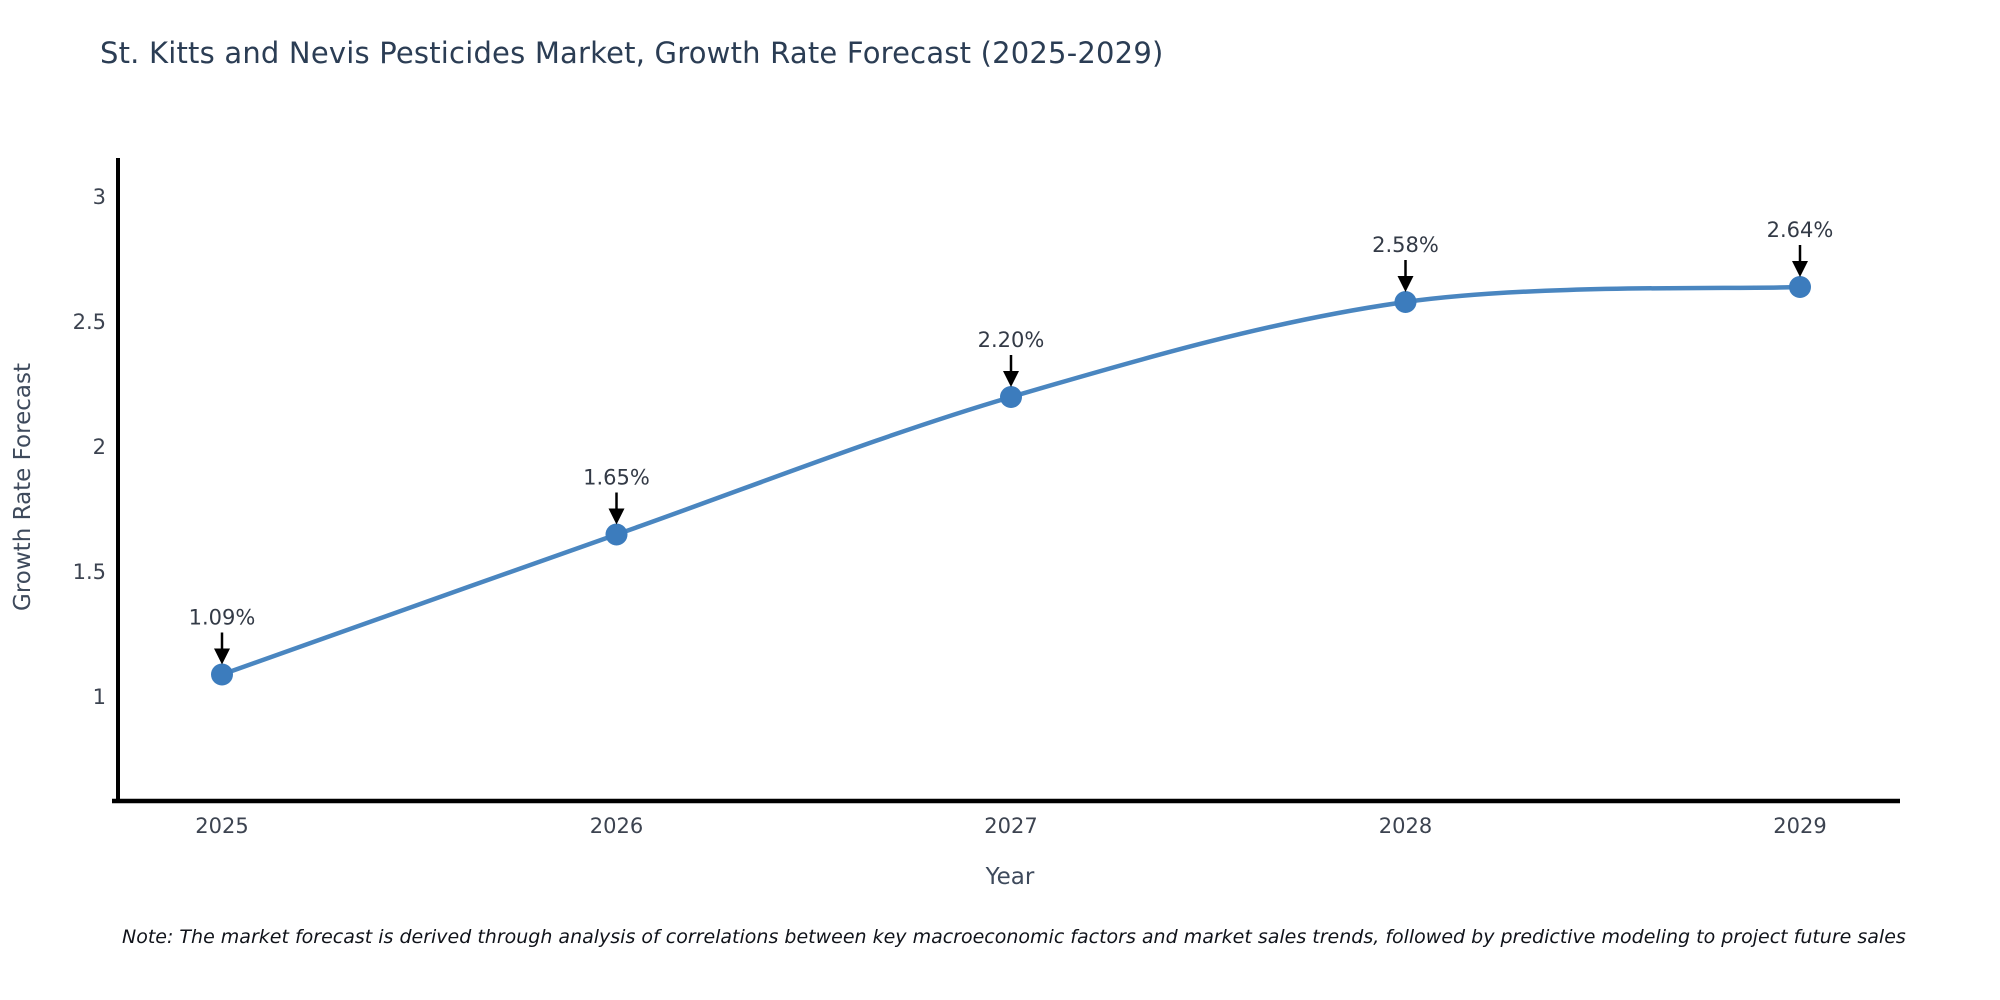  I want to click on y-axis-title: Growth Rate Forecast, so click(23, 487).